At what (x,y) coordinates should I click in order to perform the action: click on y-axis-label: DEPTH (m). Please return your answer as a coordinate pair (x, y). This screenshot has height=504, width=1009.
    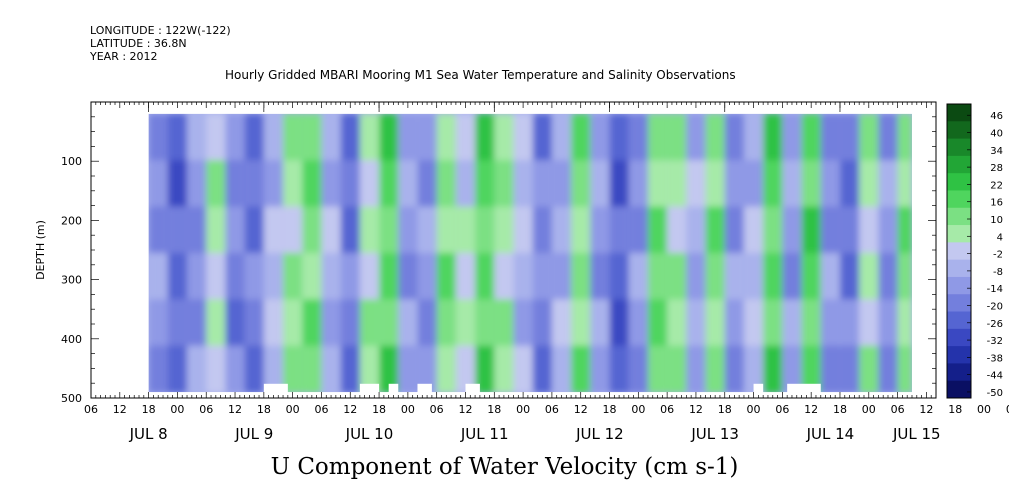
    Looking at the image, I should click on (40, 250).